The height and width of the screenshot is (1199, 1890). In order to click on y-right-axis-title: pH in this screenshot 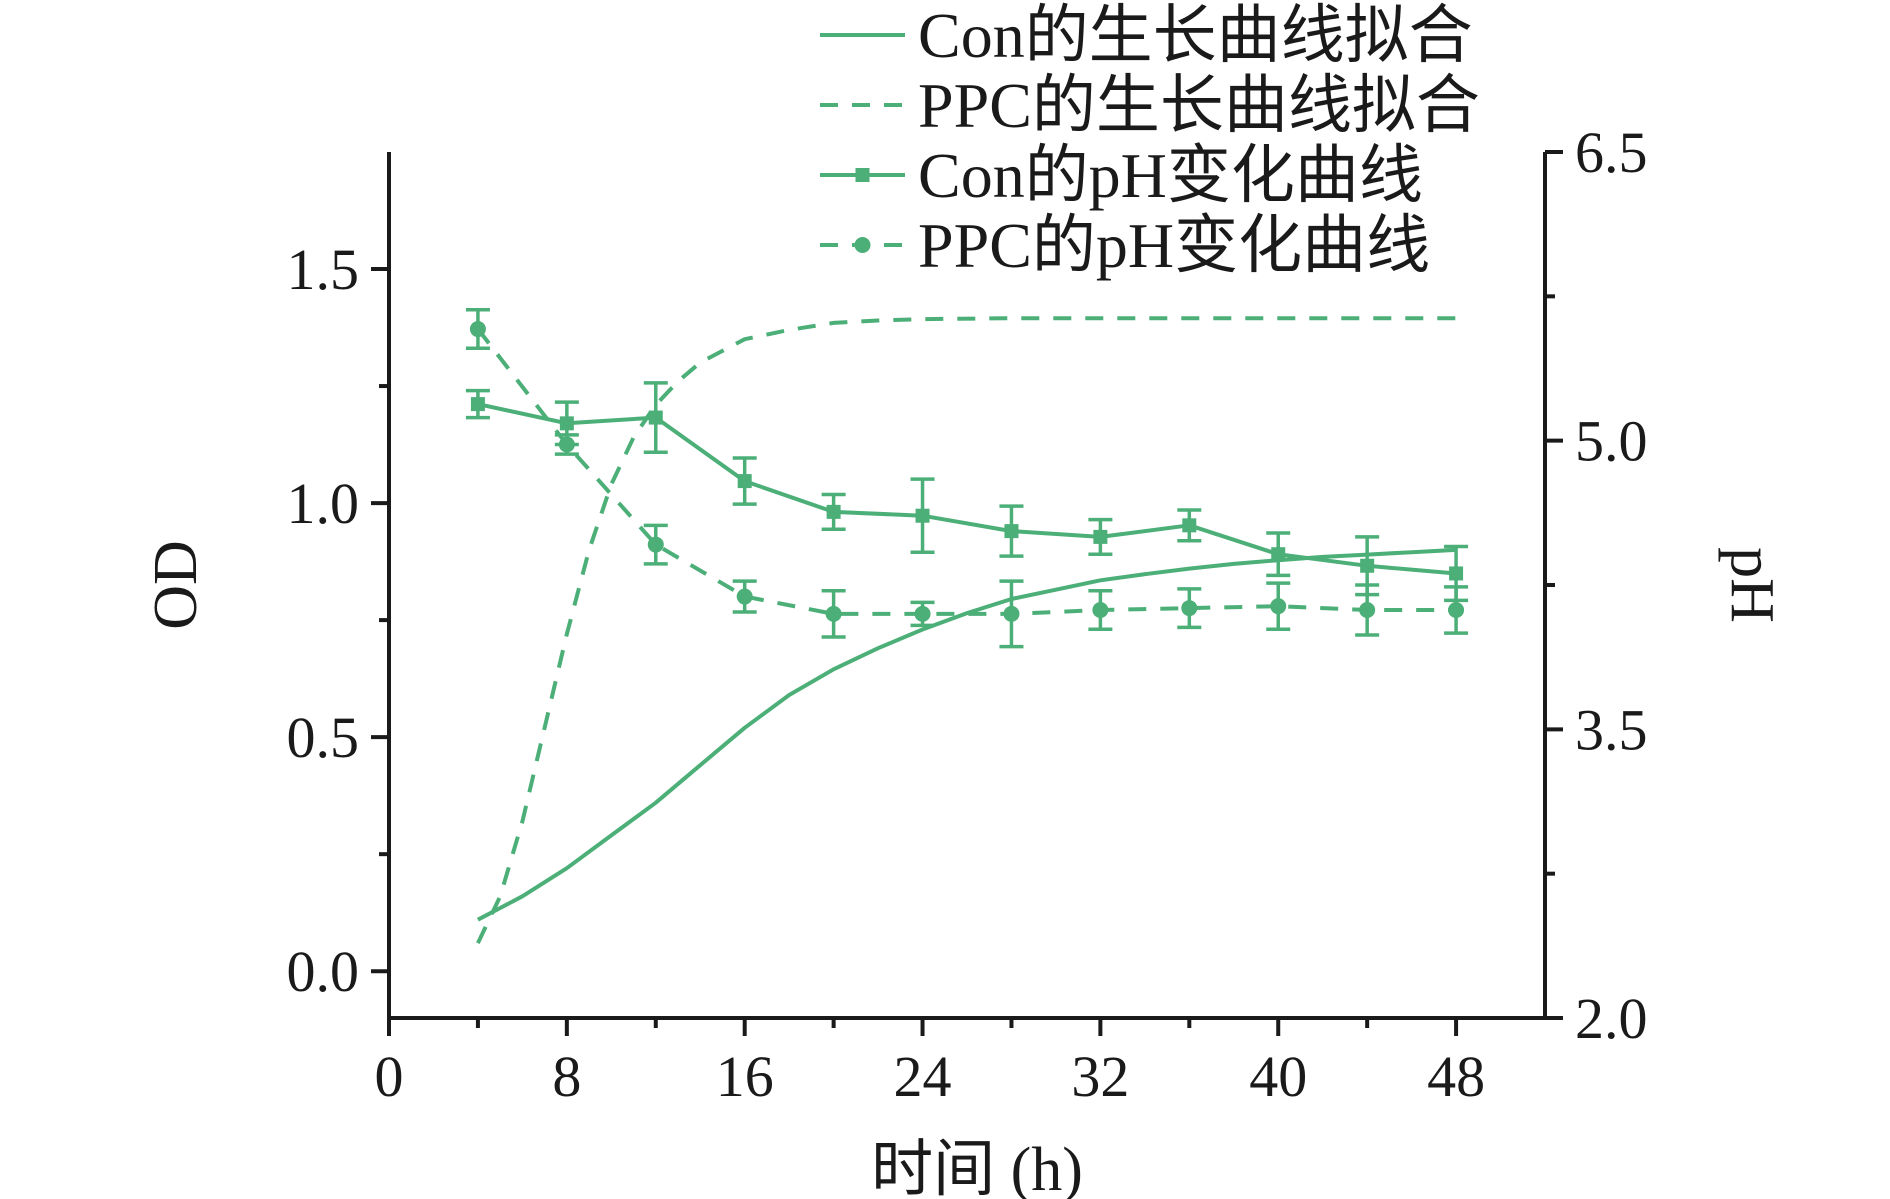, I will do `click(1752, 585)`.